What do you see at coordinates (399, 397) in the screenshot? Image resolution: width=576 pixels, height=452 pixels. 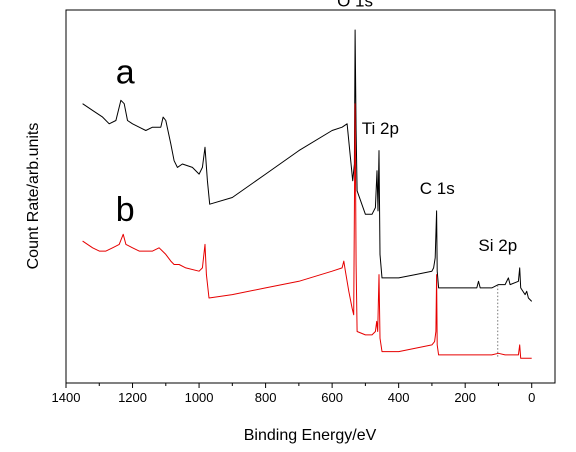 I see `x-tick-label: 400` at bounding box center [399, 397].